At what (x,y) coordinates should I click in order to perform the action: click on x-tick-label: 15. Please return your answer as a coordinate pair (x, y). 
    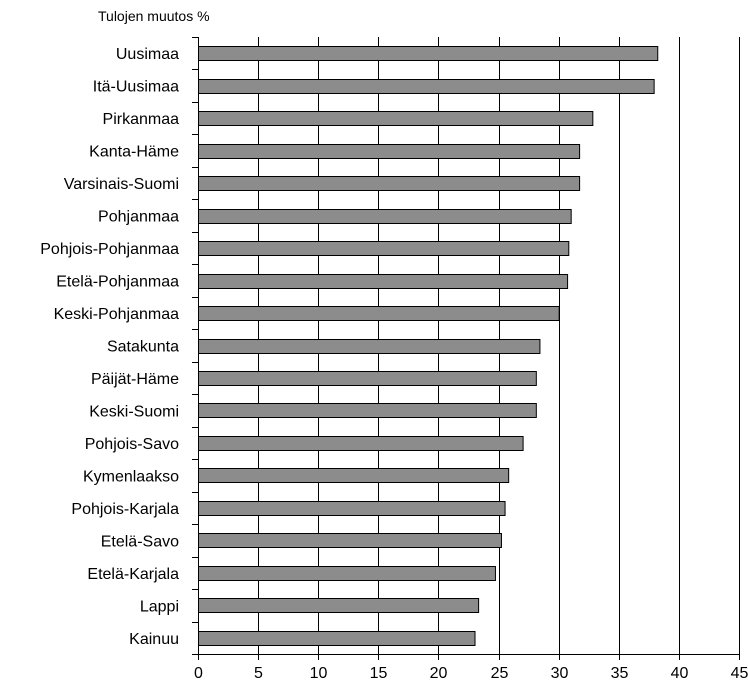
    Looking at the image, I should click on (379, 673).